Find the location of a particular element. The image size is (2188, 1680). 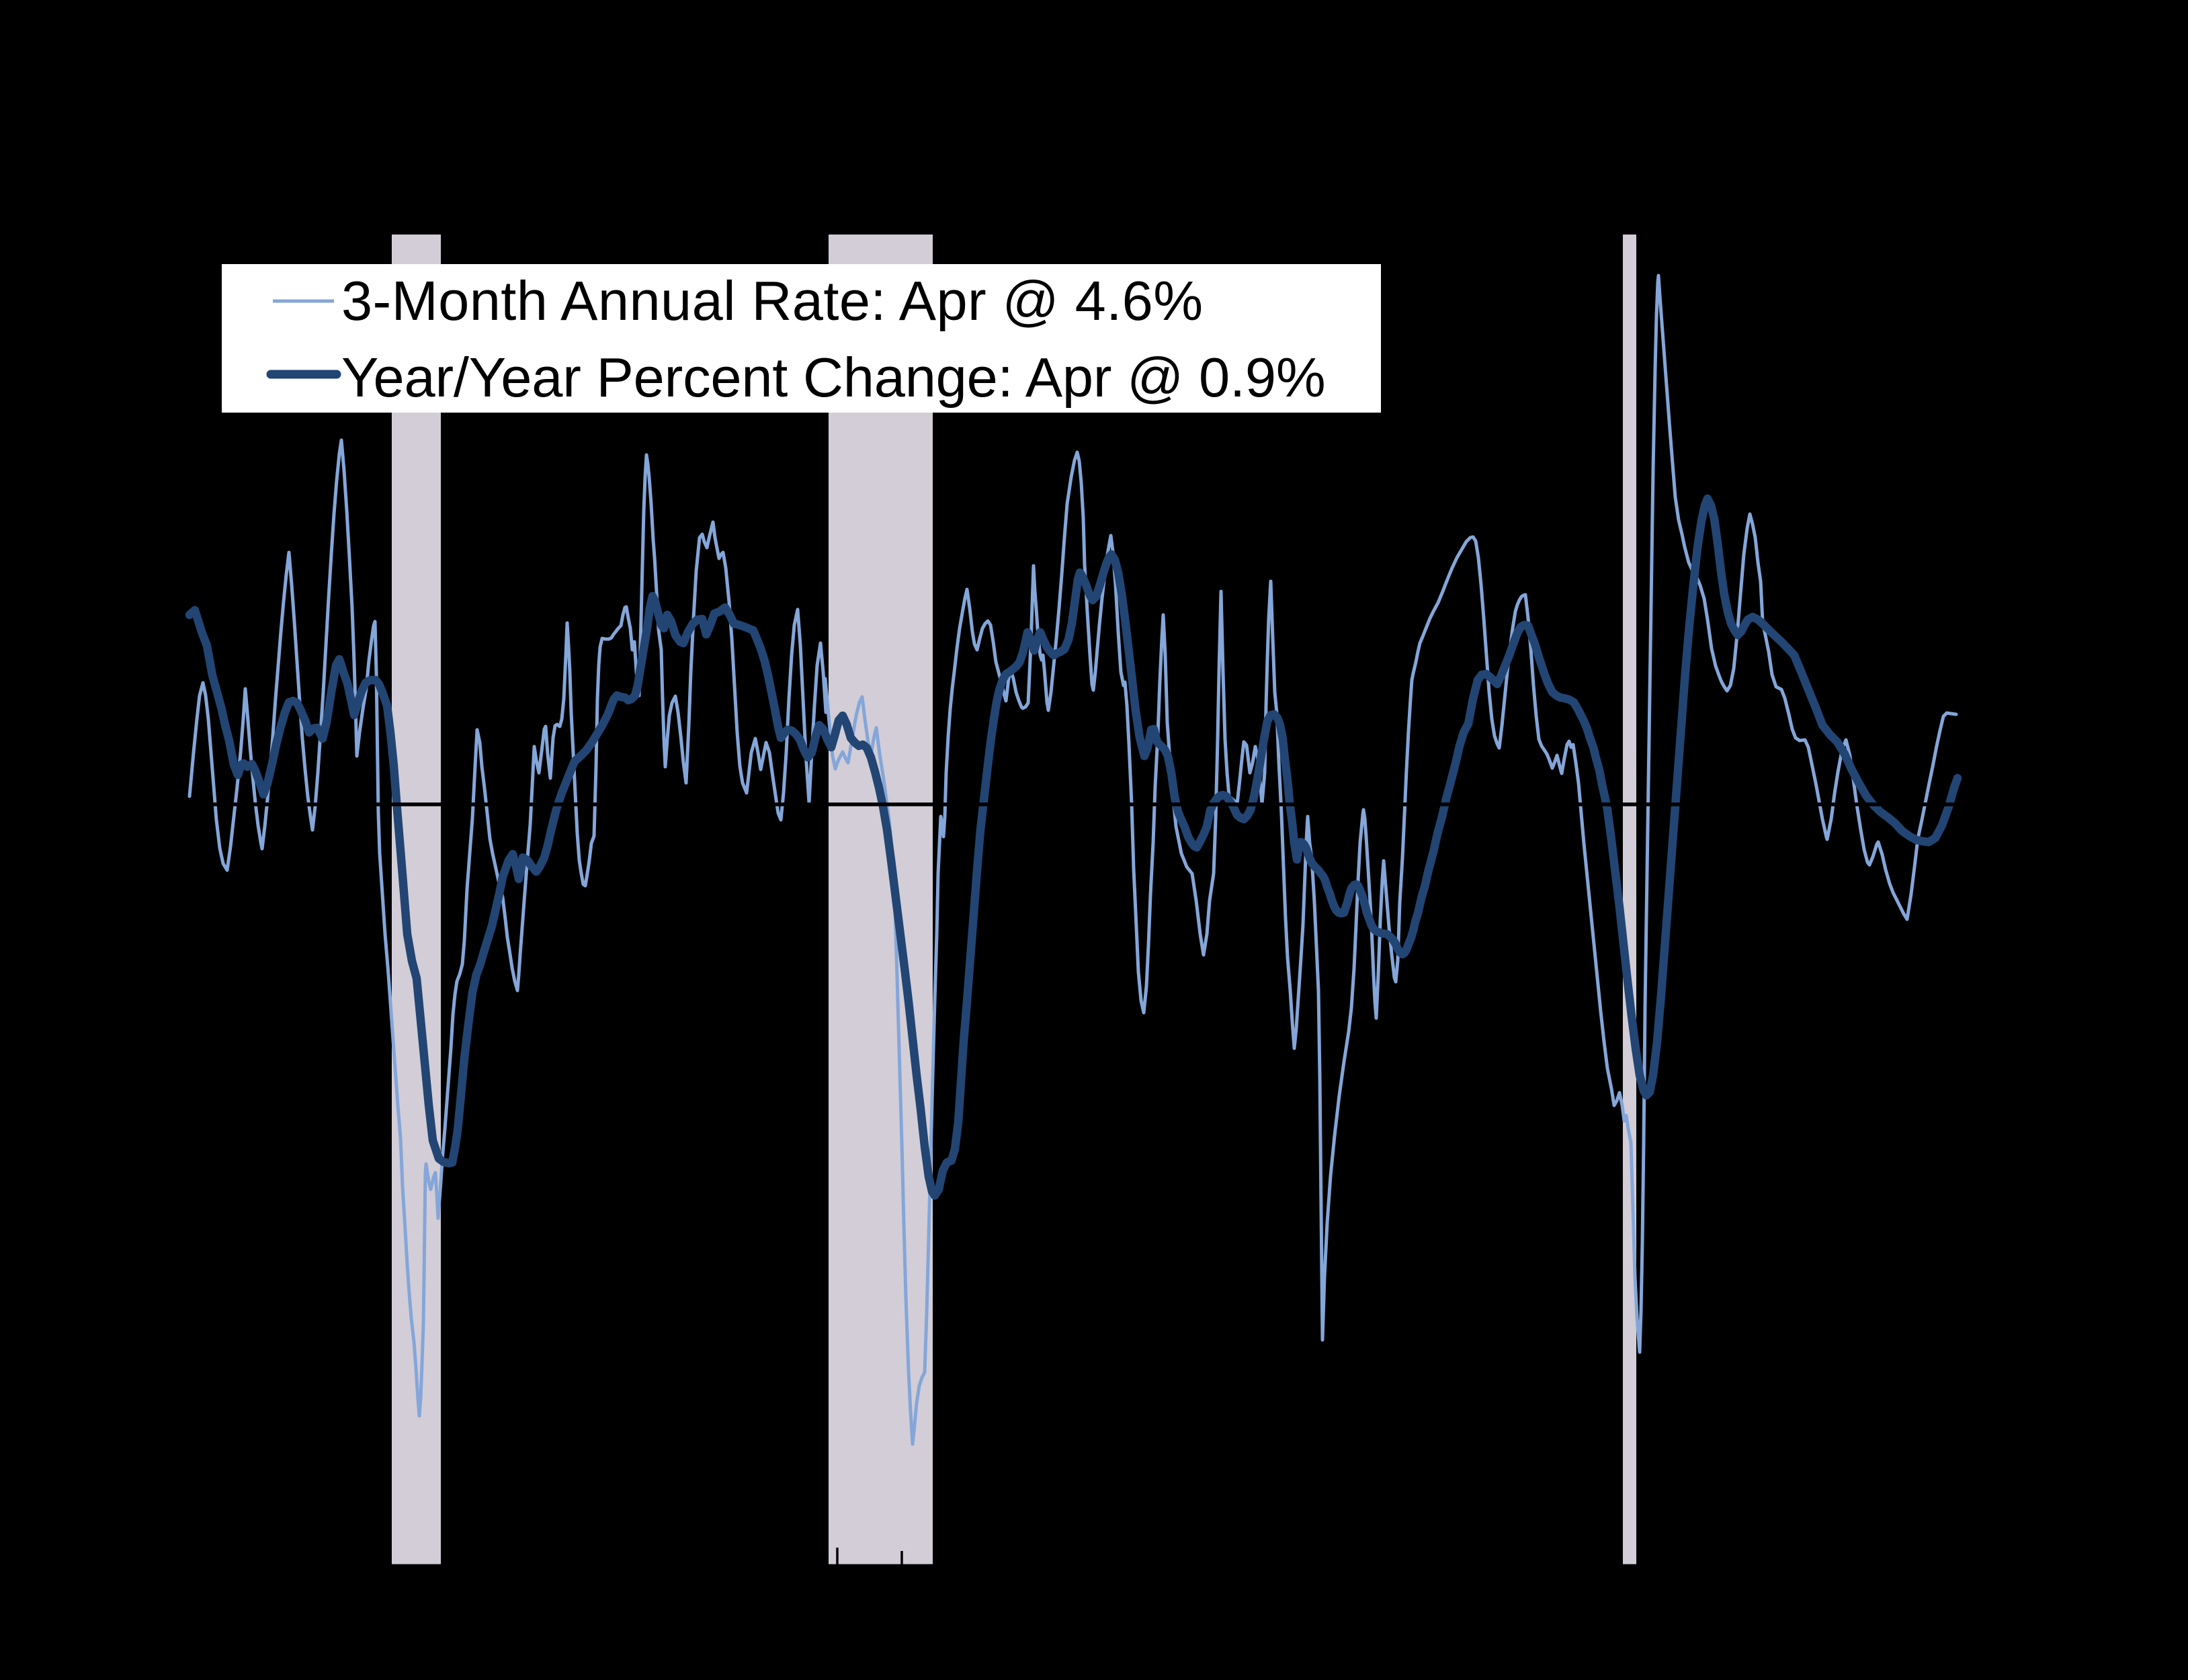

svg-text:Year/Year Percent Change: Apr: Year/Year Percent Change: Apr @ 0.9% is located at coordinates (833, 378).